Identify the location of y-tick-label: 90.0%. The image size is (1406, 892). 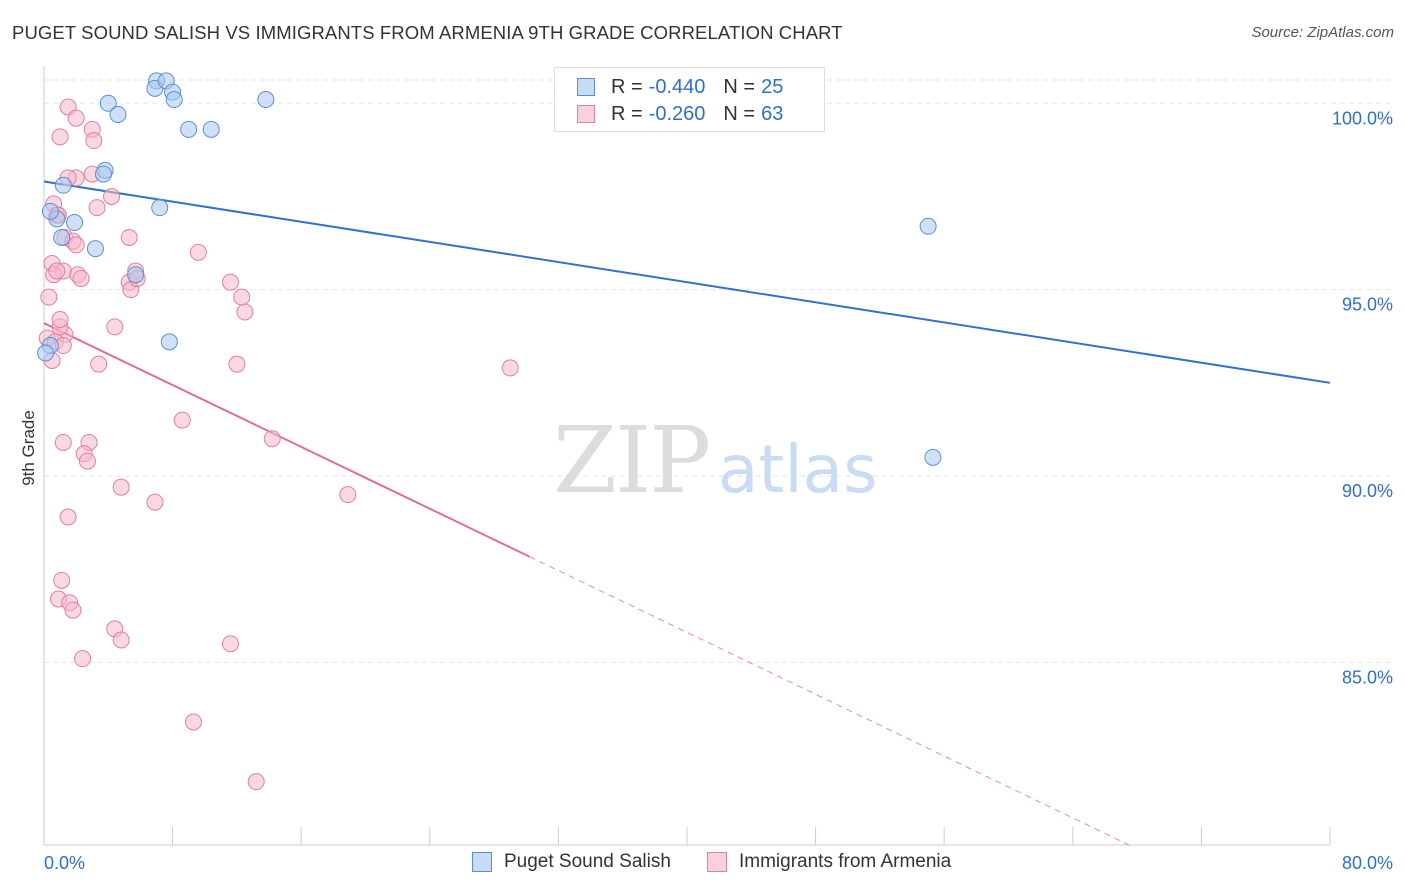
(1367, 491).